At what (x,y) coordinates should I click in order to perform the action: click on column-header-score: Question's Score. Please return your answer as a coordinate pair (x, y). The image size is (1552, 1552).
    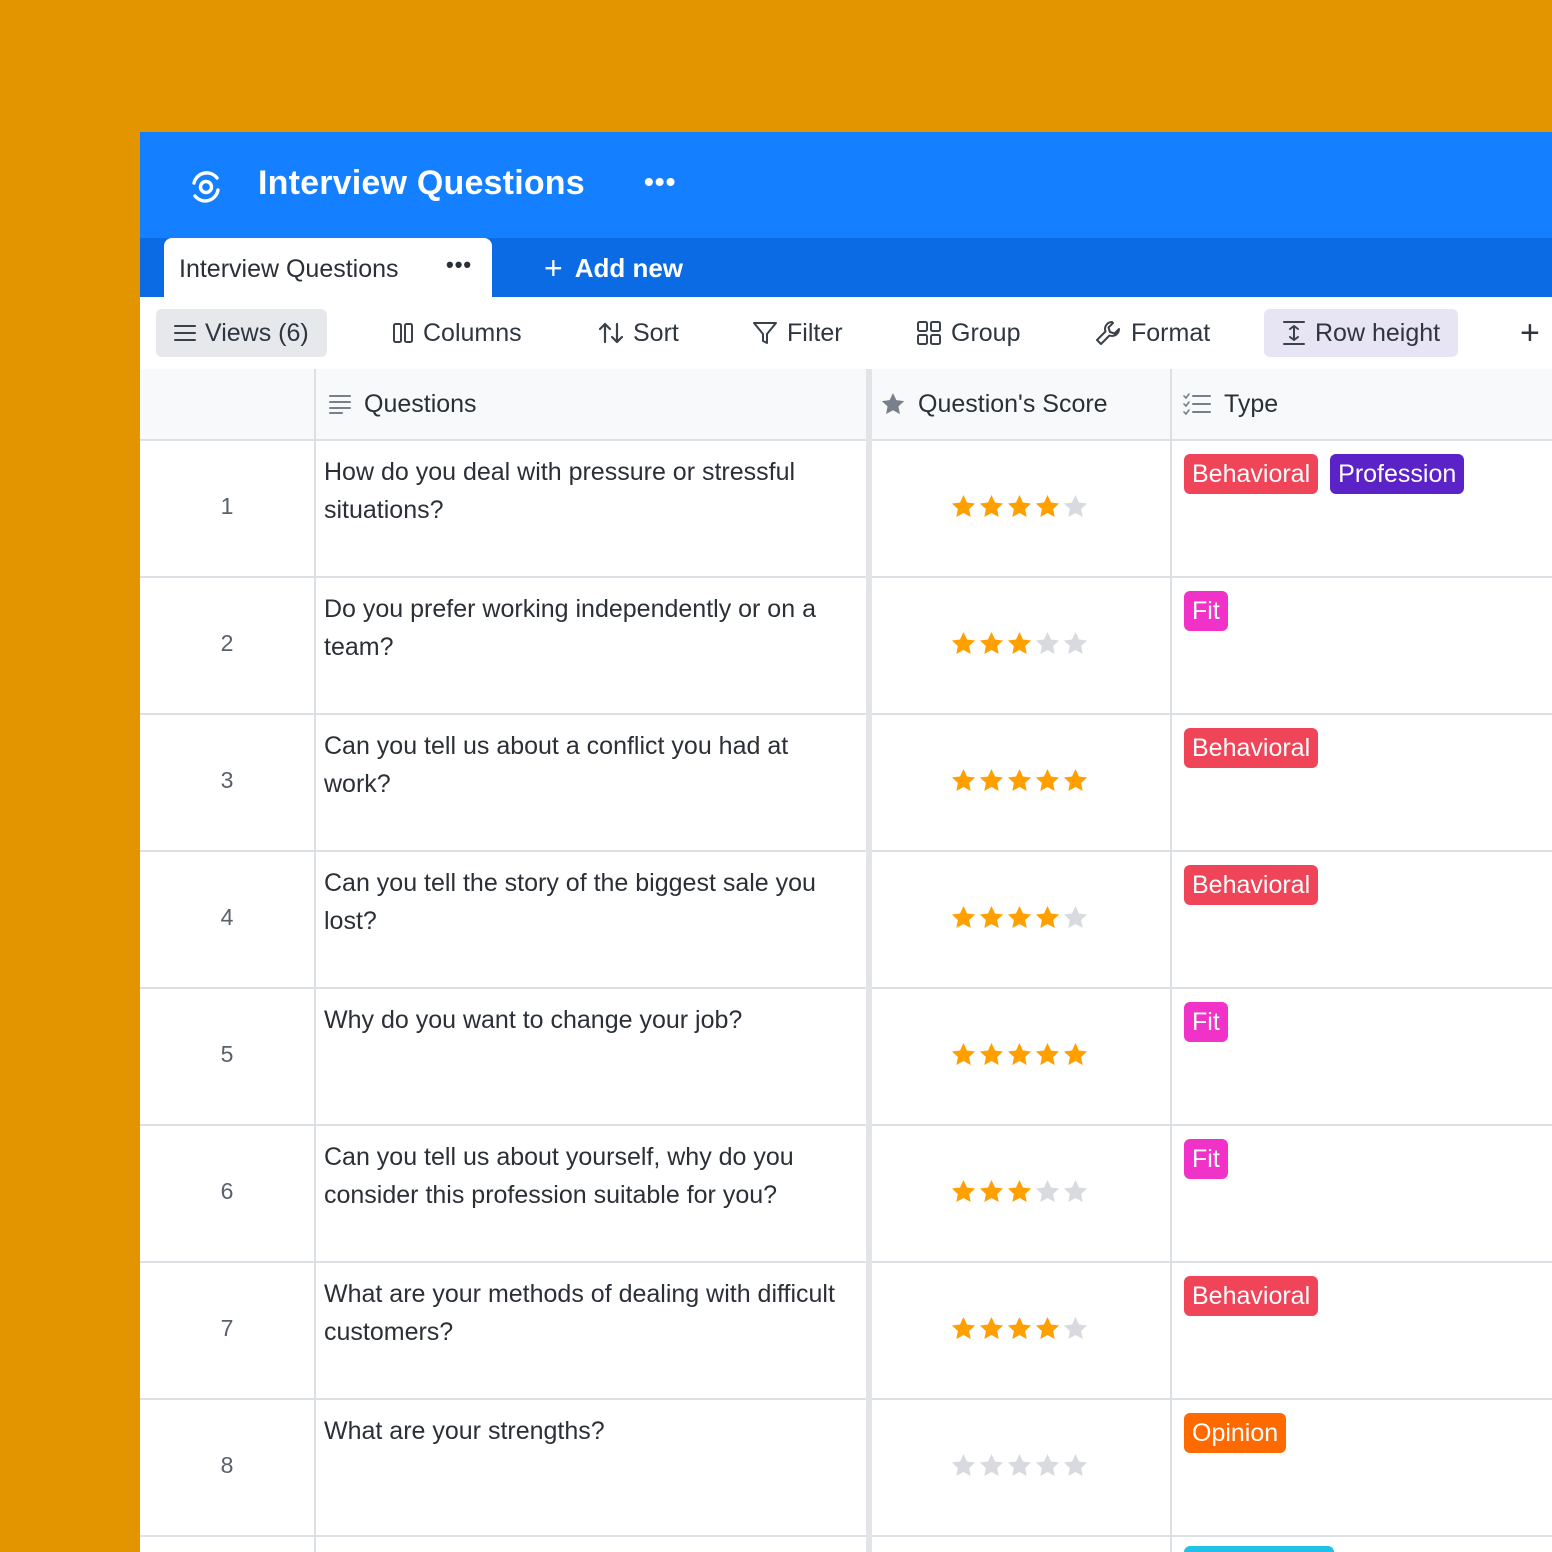
    Looking at the image, I should click on (994, 404).